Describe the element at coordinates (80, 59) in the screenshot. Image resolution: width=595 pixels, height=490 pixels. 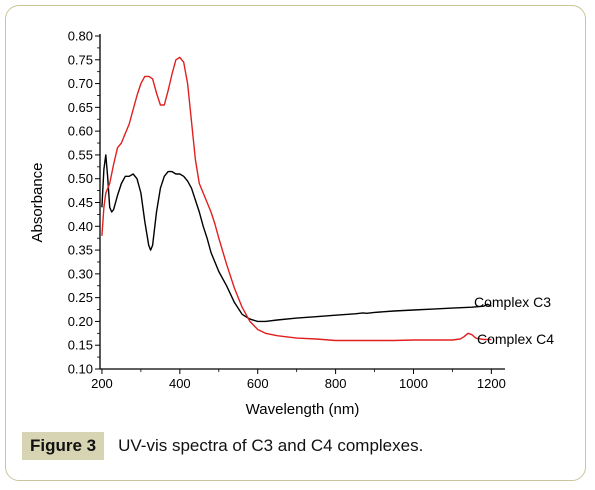
I see `y-tick-label: 0.75` at that location.